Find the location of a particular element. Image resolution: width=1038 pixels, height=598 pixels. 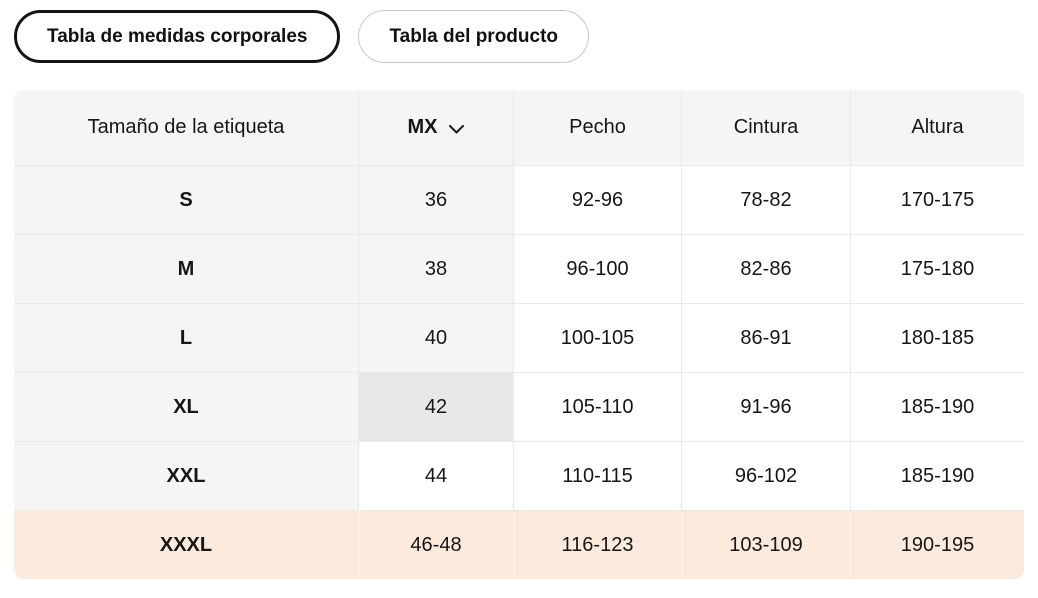

altura-cell: 190-195 is located at coordinates (937, 545).